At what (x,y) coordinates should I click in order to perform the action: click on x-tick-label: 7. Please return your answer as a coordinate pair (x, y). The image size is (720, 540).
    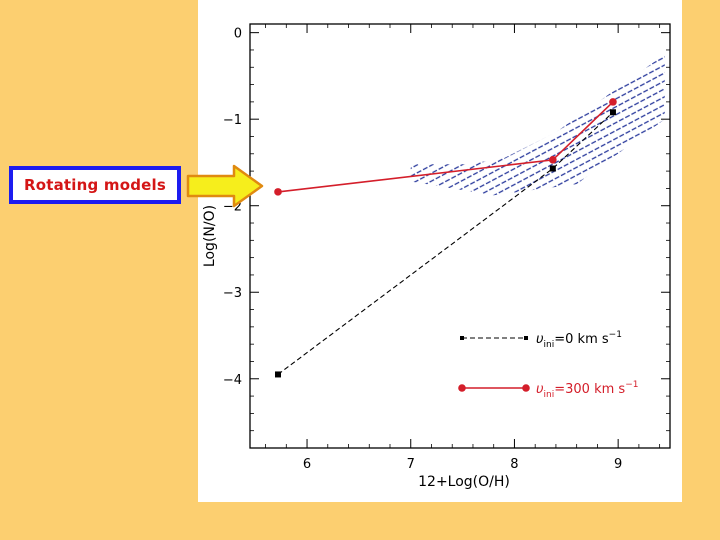
    Looking at the image, I should click on (411, 464).